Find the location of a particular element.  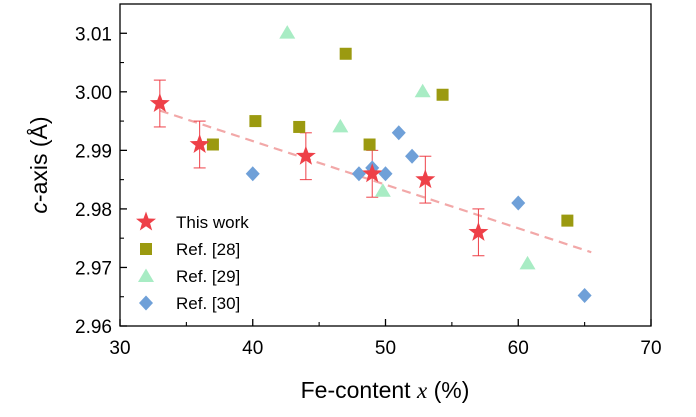

x-tick-label: 50 is located at coordinates (385, 348).